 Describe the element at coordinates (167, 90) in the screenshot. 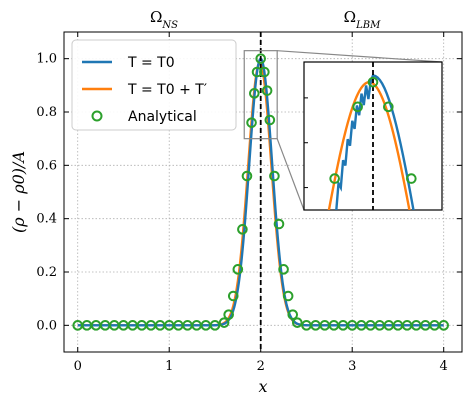

I see `legend-label: T = T0 + T′` at that location.